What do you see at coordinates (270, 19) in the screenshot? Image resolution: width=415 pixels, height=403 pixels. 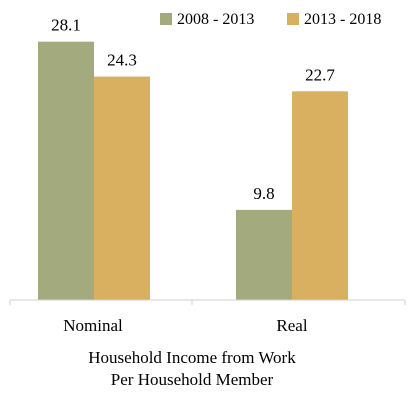 I see `legend: 2008 - 2013 2013 - 2018` at bounding box center [270, 19].